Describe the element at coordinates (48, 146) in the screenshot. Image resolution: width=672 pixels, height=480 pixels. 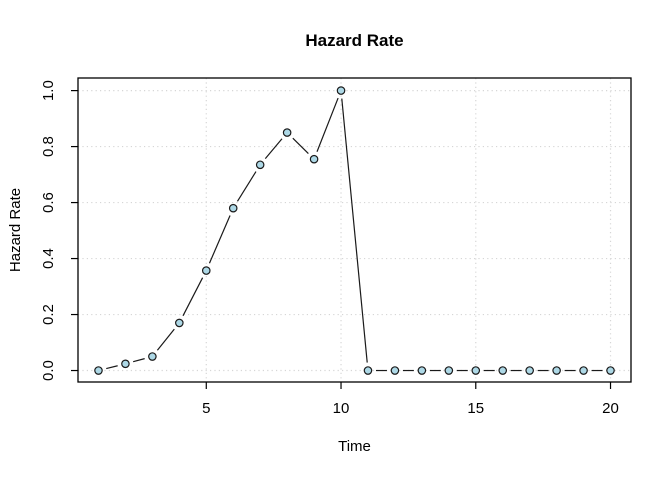
I see `y-tick-label: 0.8` at that location.